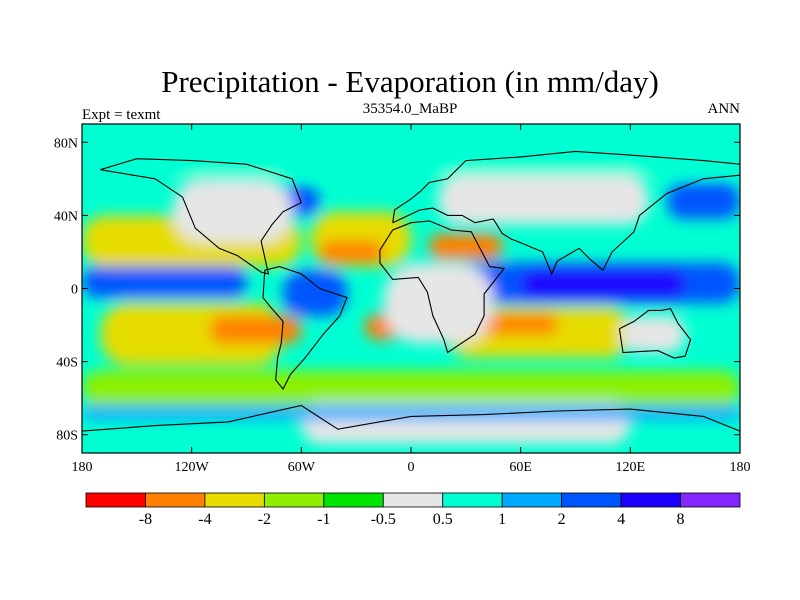 This screenshot has width=800, height=600. What do you see at coordinates (438, 303) in the screenshot?
I see `region-africa-land` at bounding box center [438, 303].